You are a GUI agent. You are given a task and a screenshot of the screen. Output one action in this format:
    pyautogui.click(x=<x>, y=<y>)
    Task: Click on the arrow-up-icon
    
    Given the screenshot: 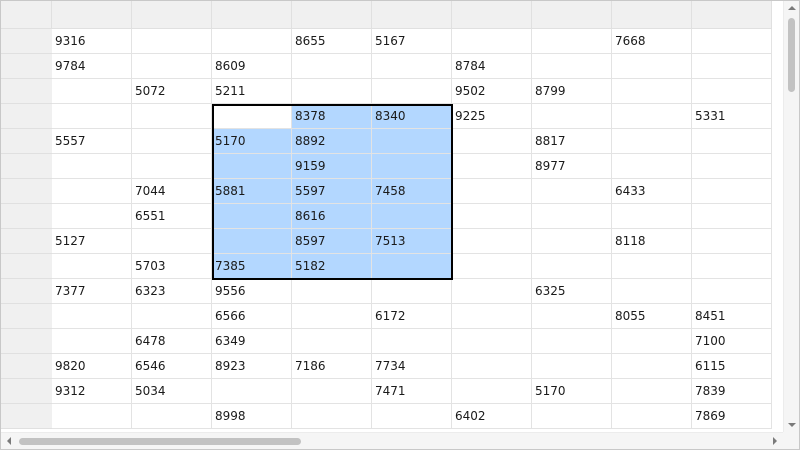 What is the action you would take?
    pyautogui.click(x=792, y=8)
    